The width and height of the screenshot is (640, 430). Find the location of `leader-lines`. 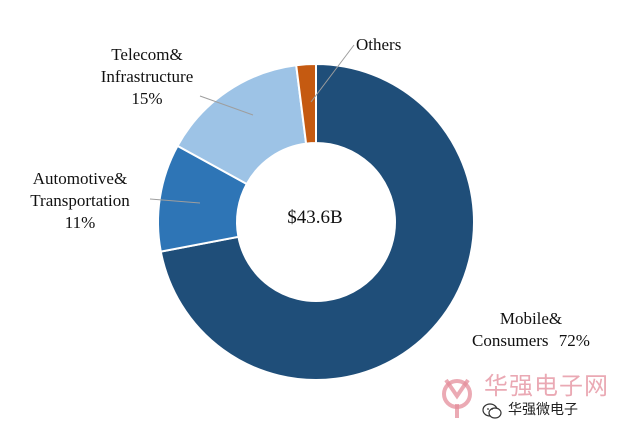

leader-lines is located at coordinates (252, 124).